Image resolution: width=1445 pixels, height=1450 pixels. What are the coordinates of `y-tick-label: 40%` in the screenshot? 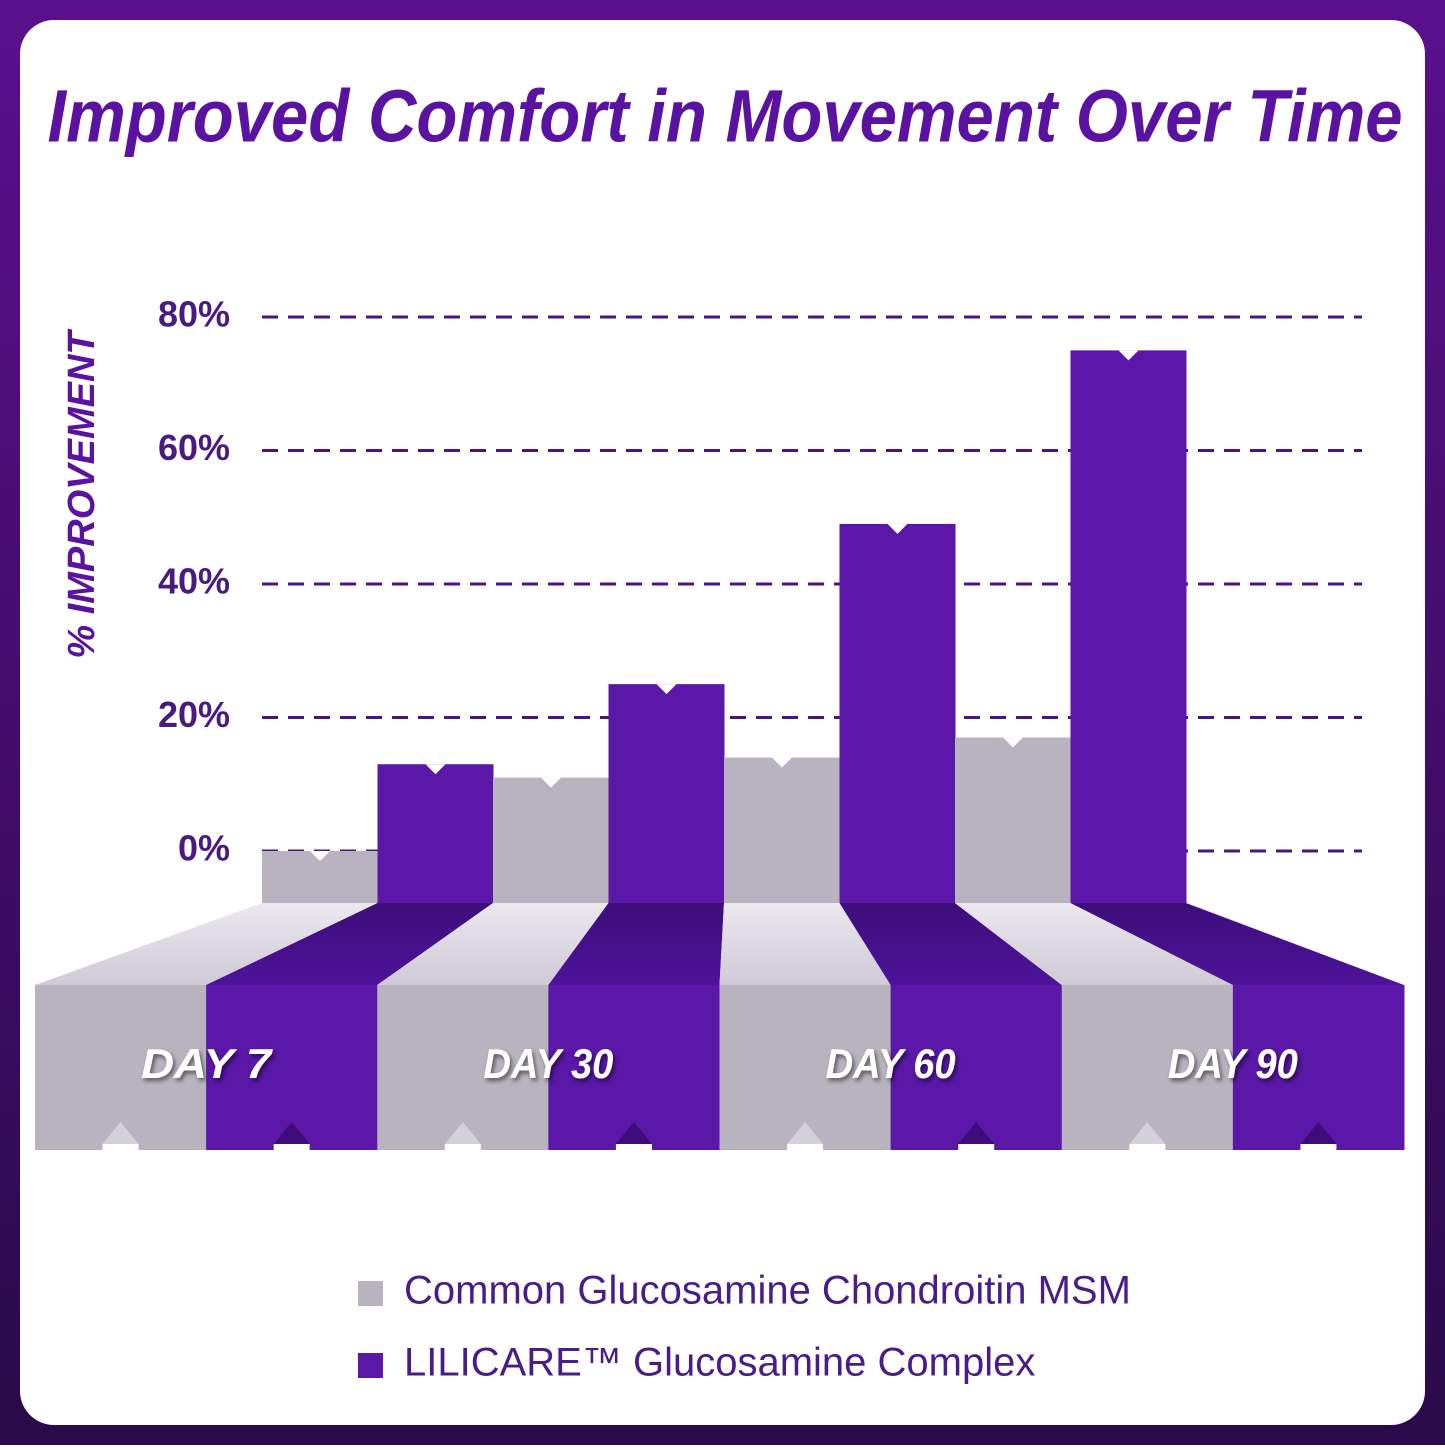 It's located at (194, 581).